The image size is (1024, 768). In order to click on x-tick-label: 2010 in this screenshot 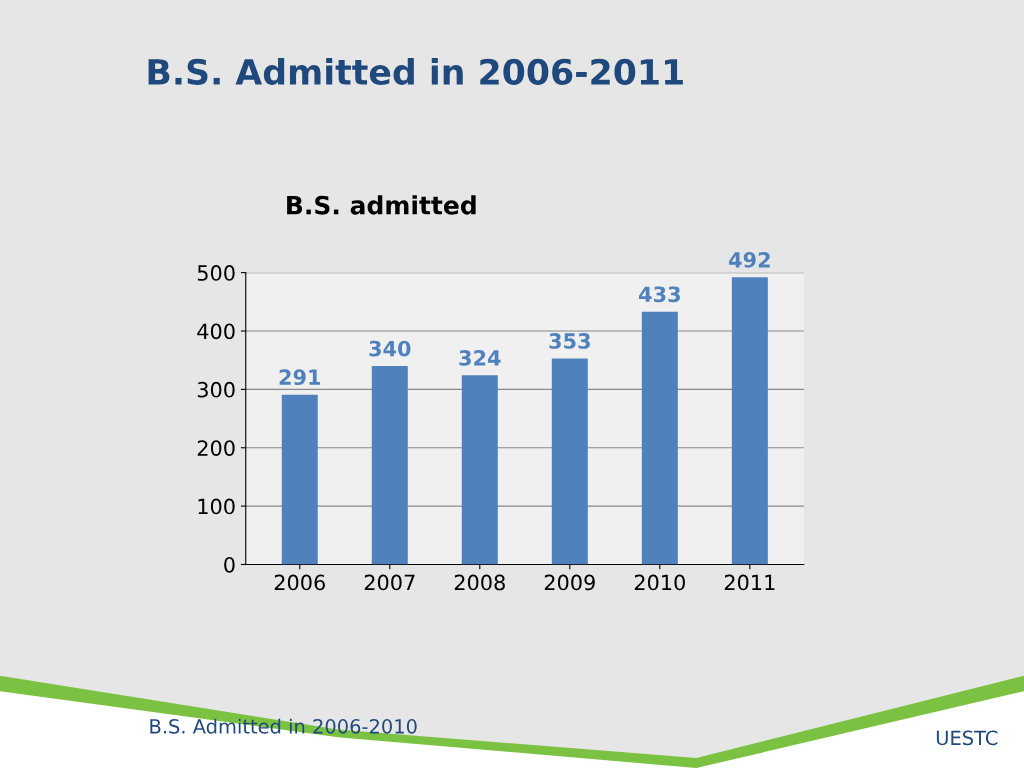, I will do `click(659, 582)`.